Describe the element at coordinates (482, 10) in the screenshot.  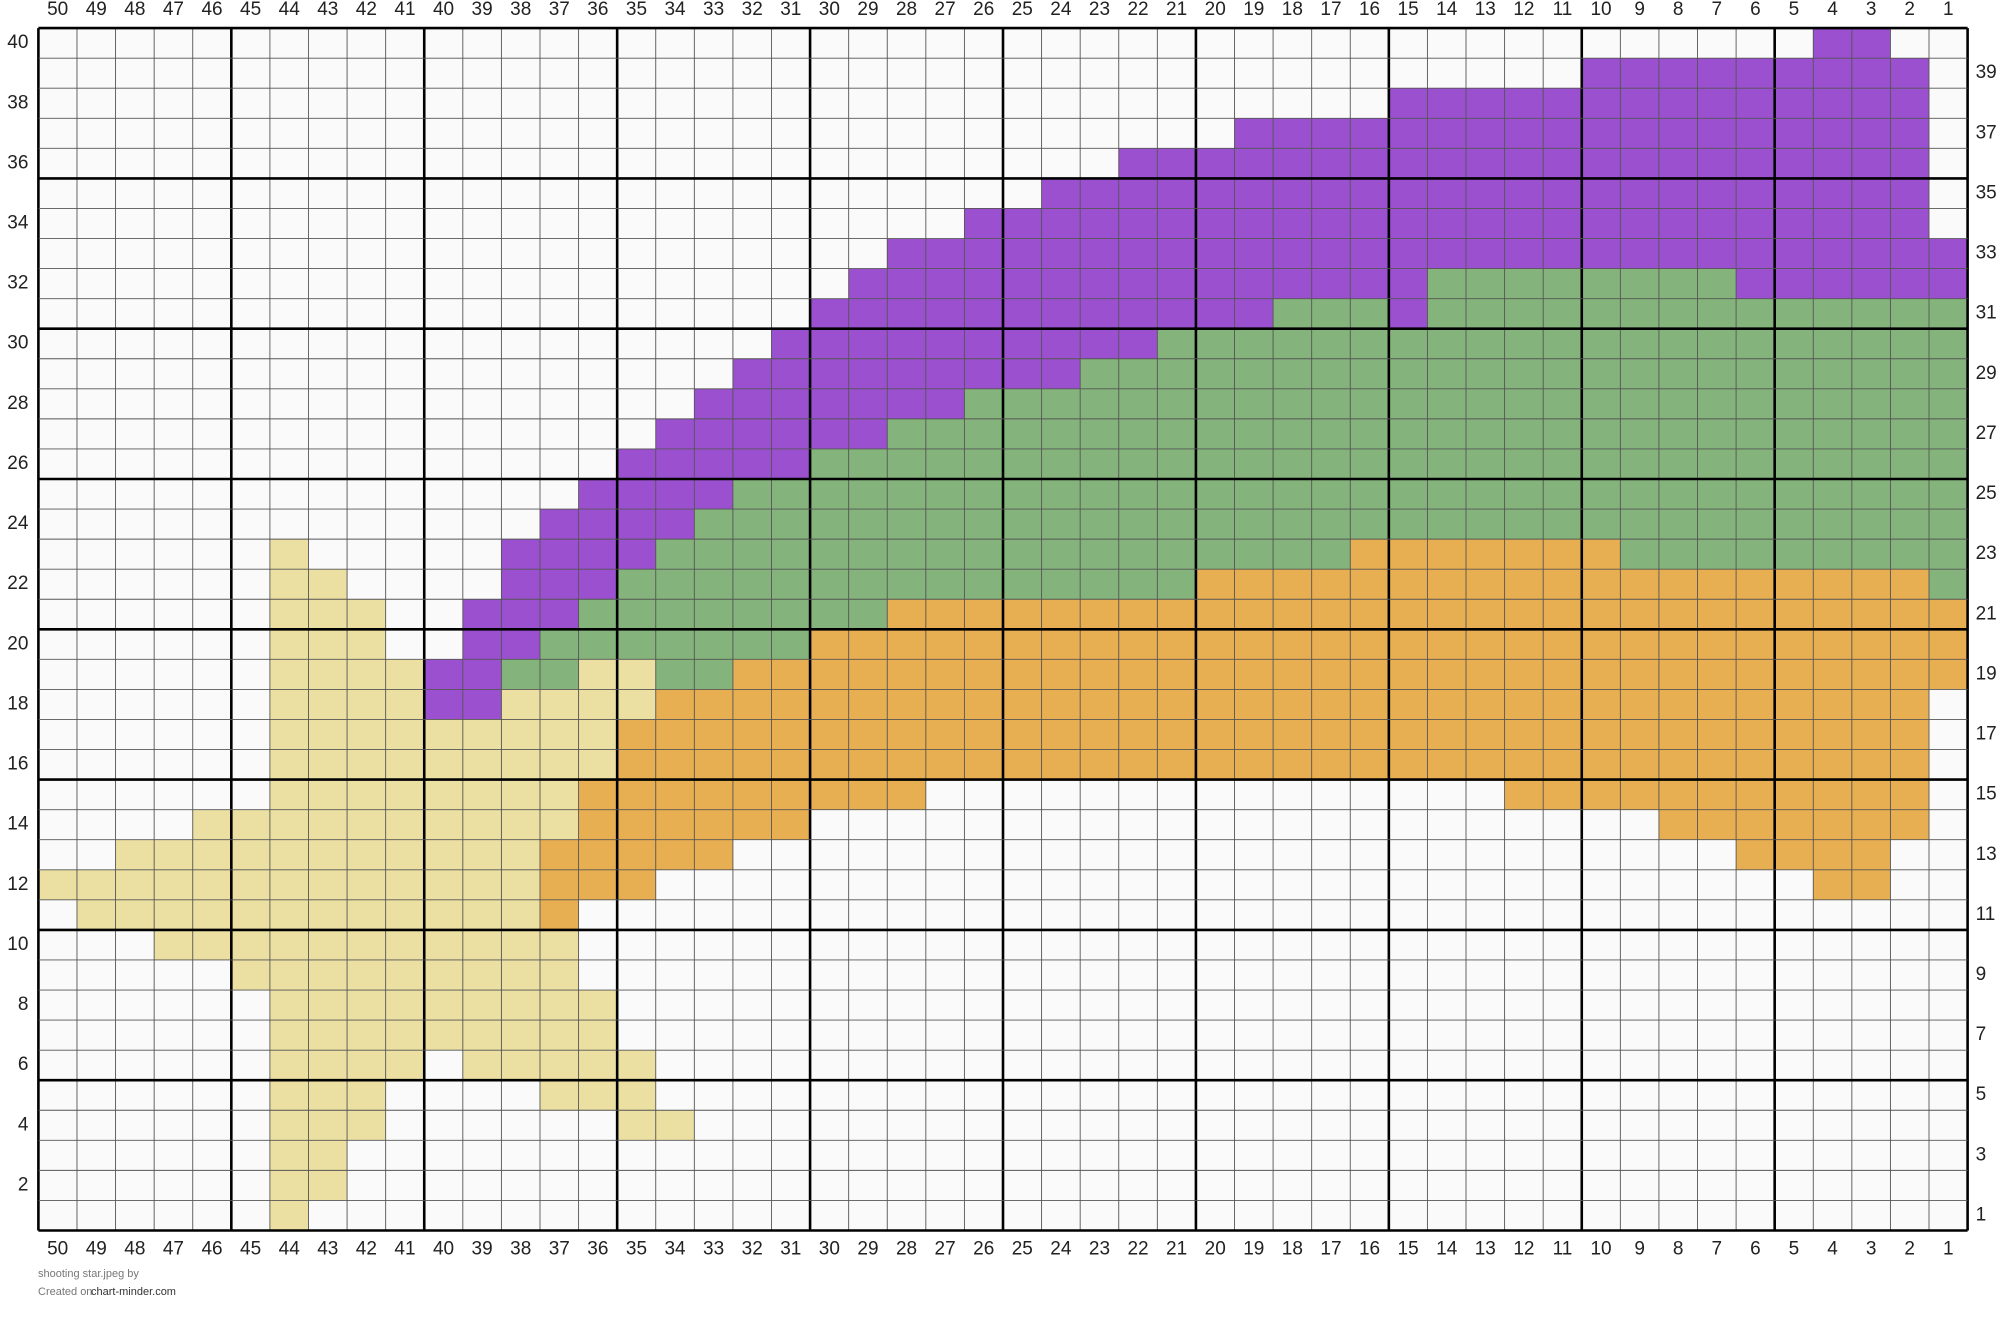
I see `column-label: 39` at that location.